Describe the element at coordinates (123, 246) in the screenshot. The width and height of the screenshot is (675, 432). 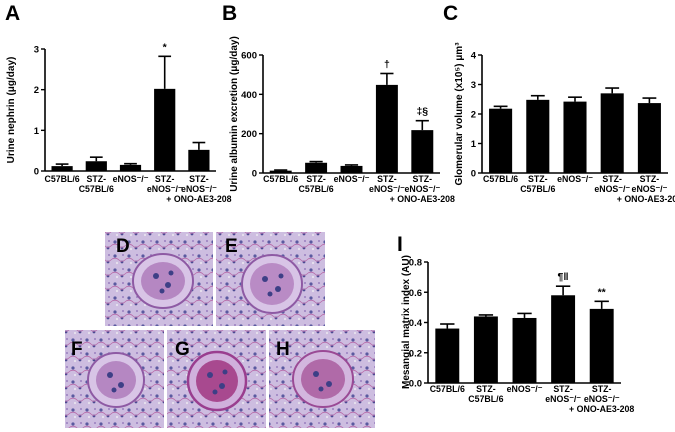
I see `micrograph-d-letter: D` at that location.